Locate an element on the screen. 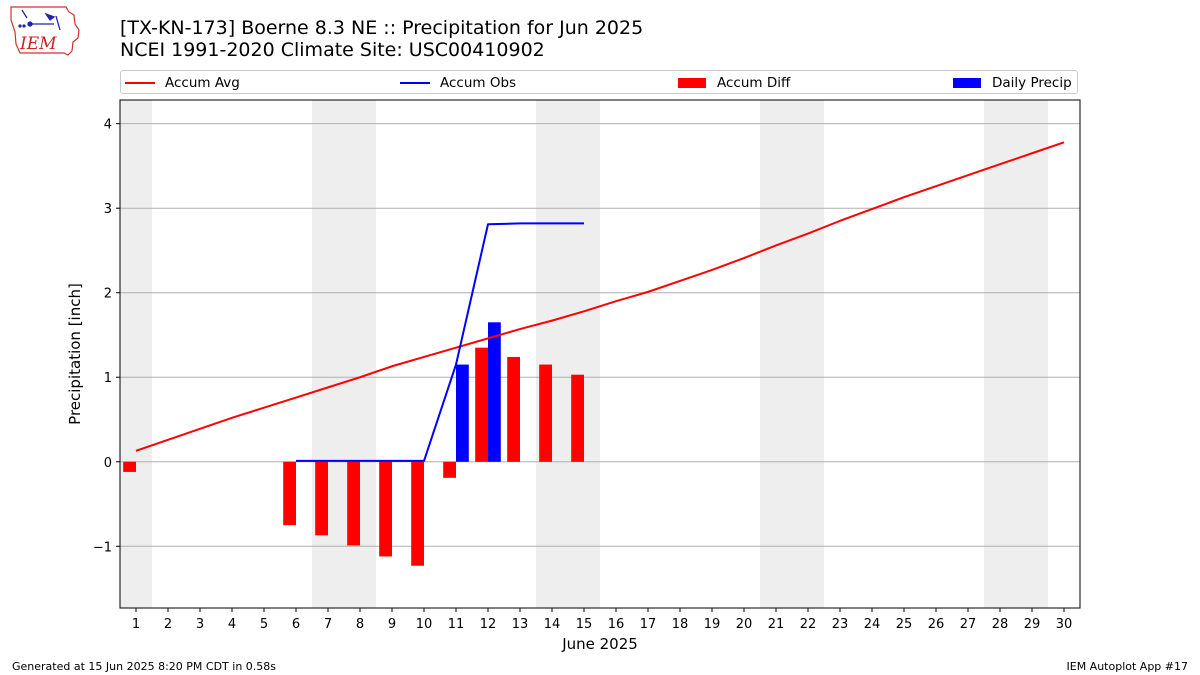  x-tick-label: 30 is located at coordinates (1064, 624).